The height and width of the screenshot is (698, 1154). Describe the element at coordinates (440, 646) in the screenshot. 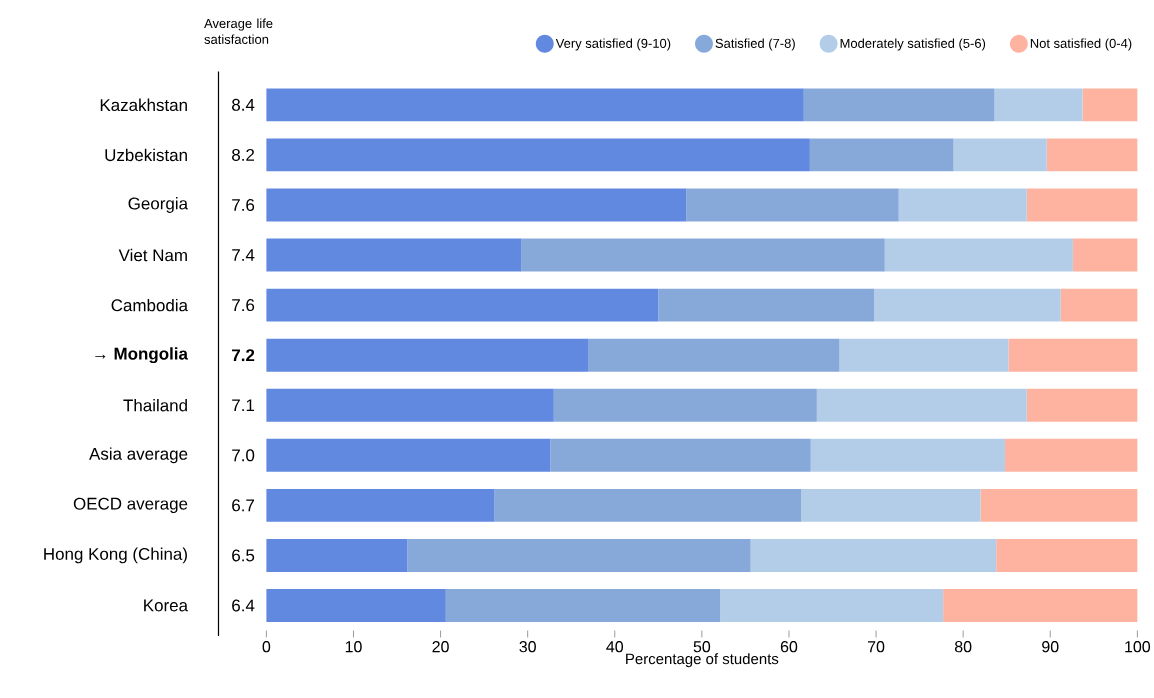

I see `x-tick-label: 20` at that location.